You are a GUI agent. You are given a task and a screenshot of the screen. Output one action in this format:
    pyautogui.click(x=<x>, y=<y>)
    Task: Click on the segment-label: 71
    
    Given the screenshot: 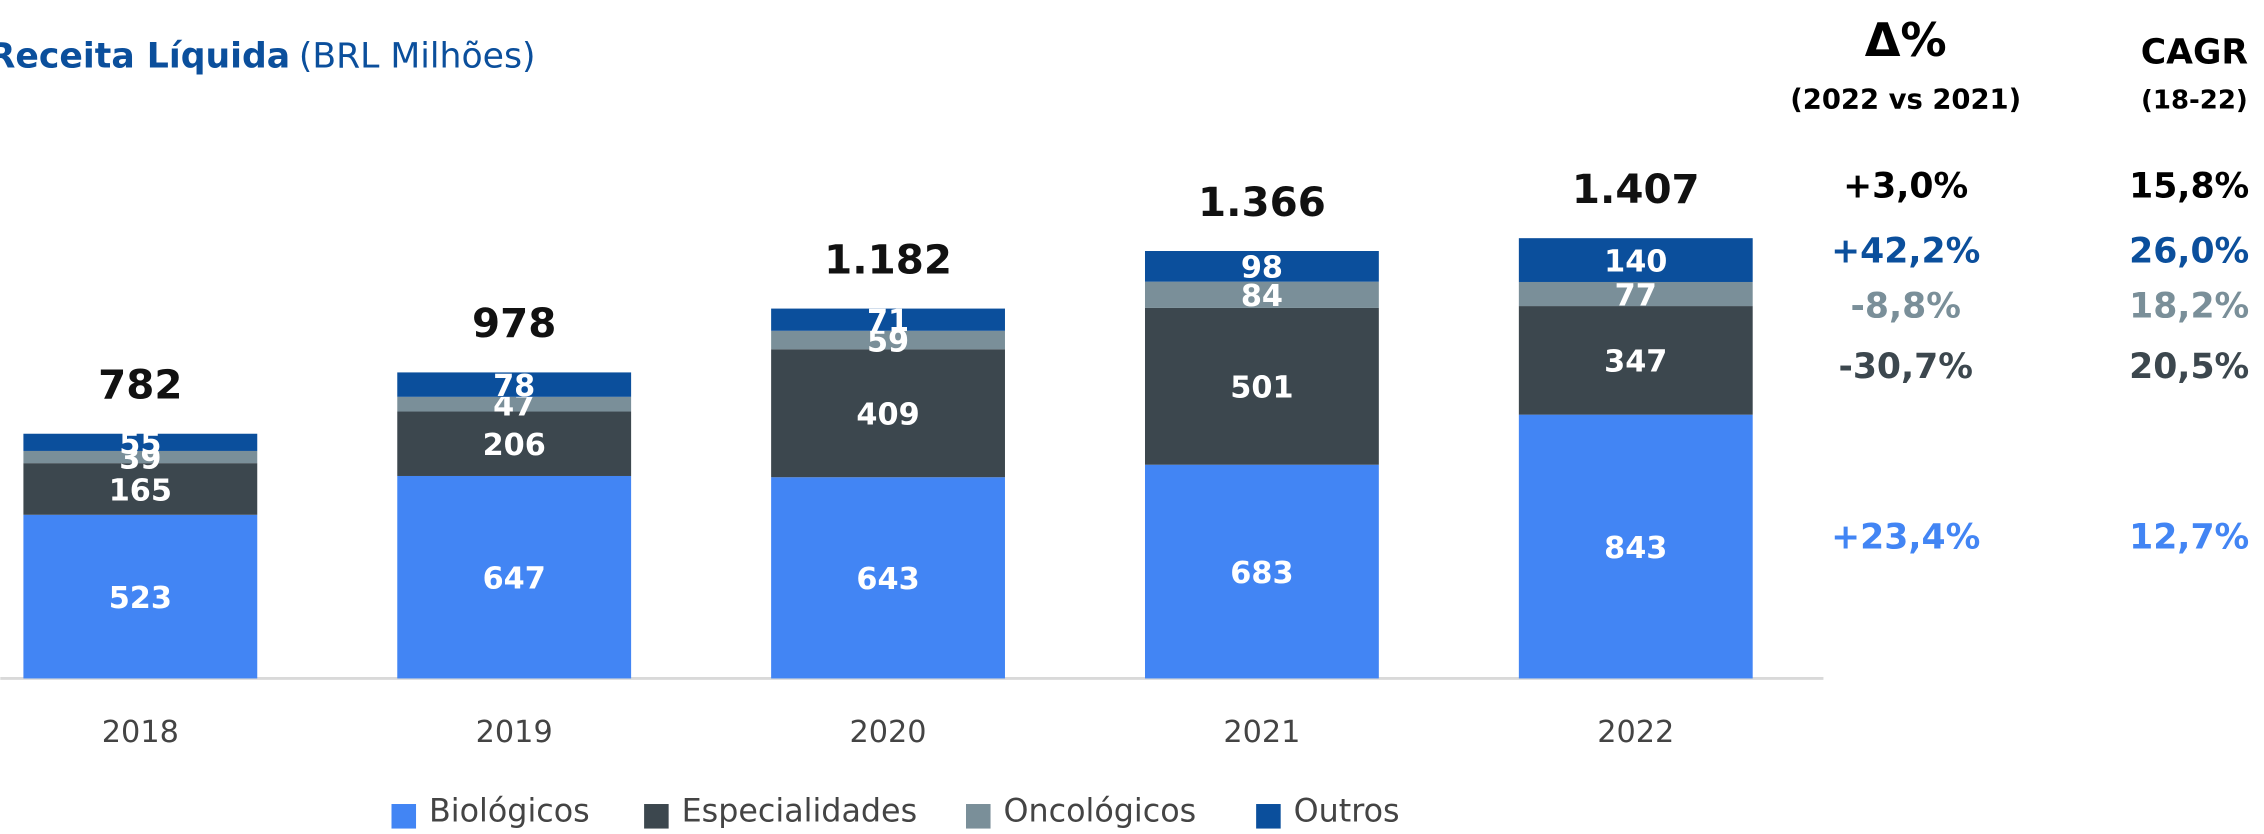 What is the action you would take?
    pyautogui.click(x=888, y=321)
    